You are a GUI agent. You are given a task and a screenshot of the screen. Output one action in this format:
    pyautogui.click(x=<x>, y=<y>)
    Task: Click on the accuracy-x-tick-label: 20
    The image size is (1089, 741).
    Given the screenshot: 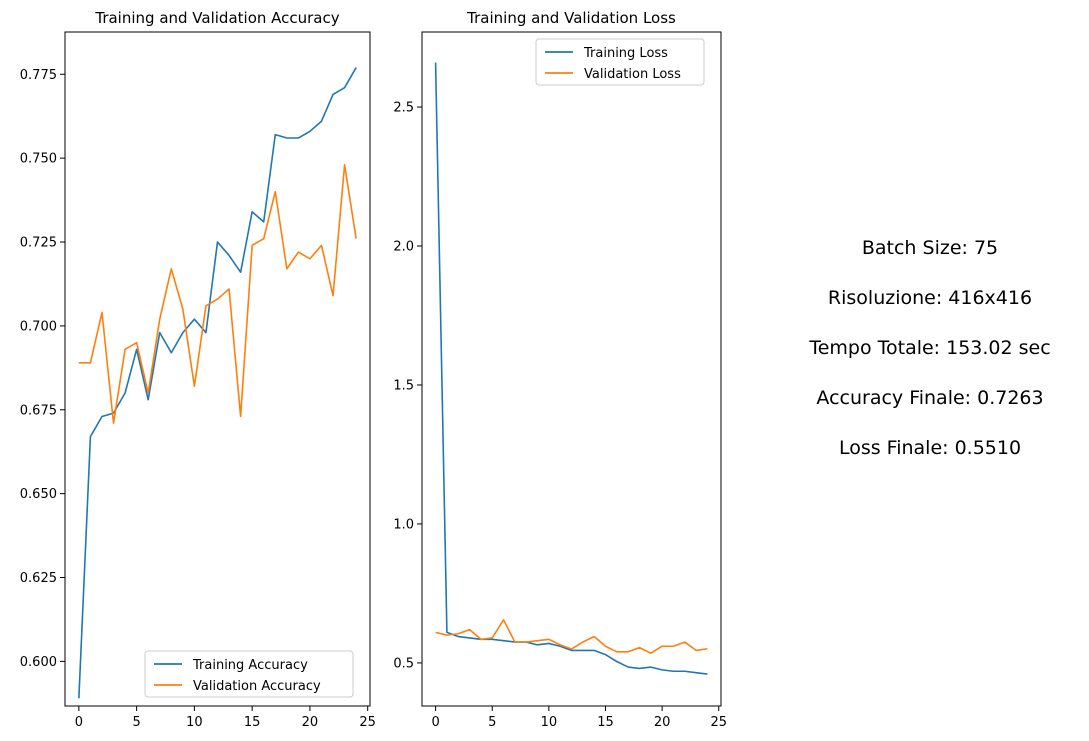 What is the action you would take?
    pyautogui.click(x=310, y=722)
    